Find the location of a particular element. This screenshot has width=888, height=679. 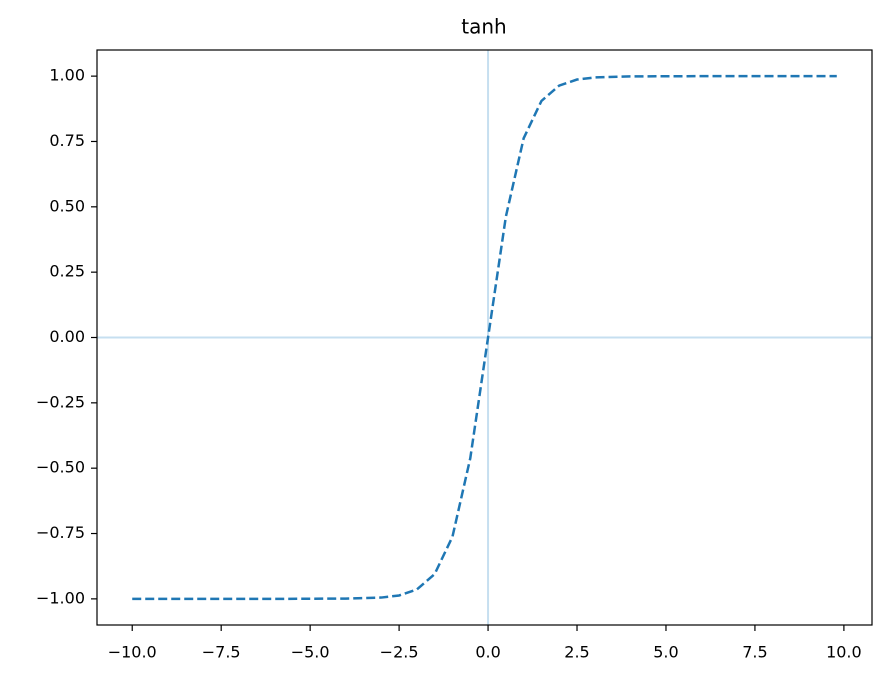

x-tick-label: −5.0 is located at coordinates (310, 652).